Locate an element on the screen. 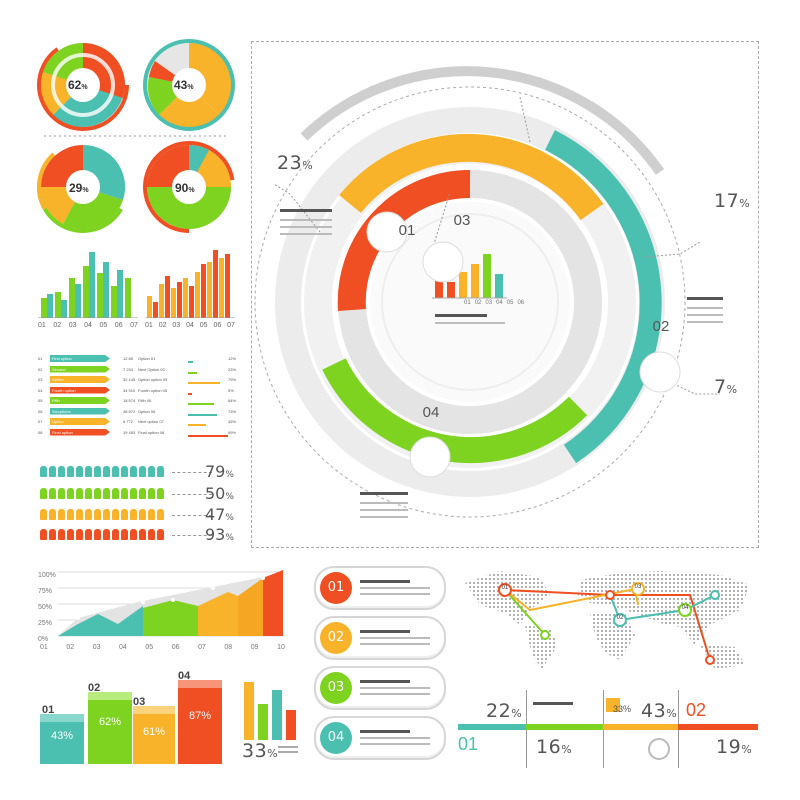  callout-01: 01 is located at coordinates (407, 230).